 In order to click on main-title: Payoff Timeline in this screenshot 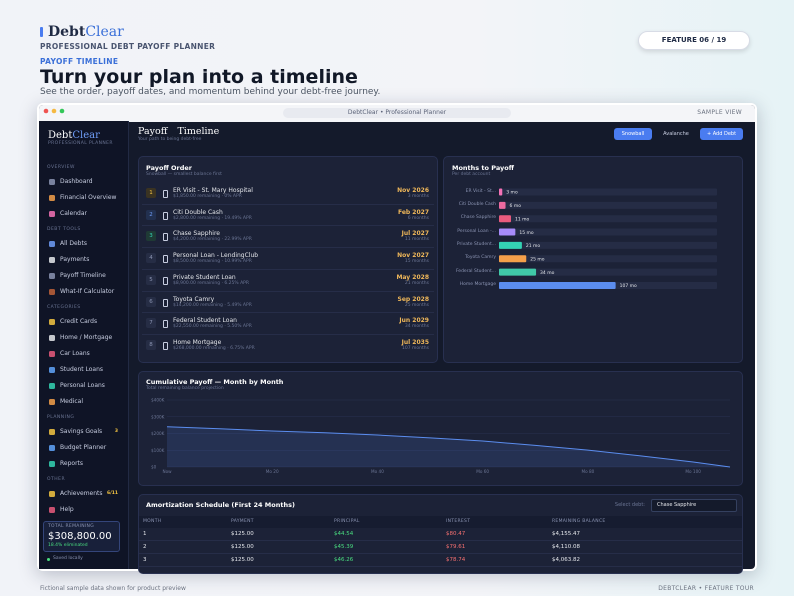, I will do `click(178, 132)`.